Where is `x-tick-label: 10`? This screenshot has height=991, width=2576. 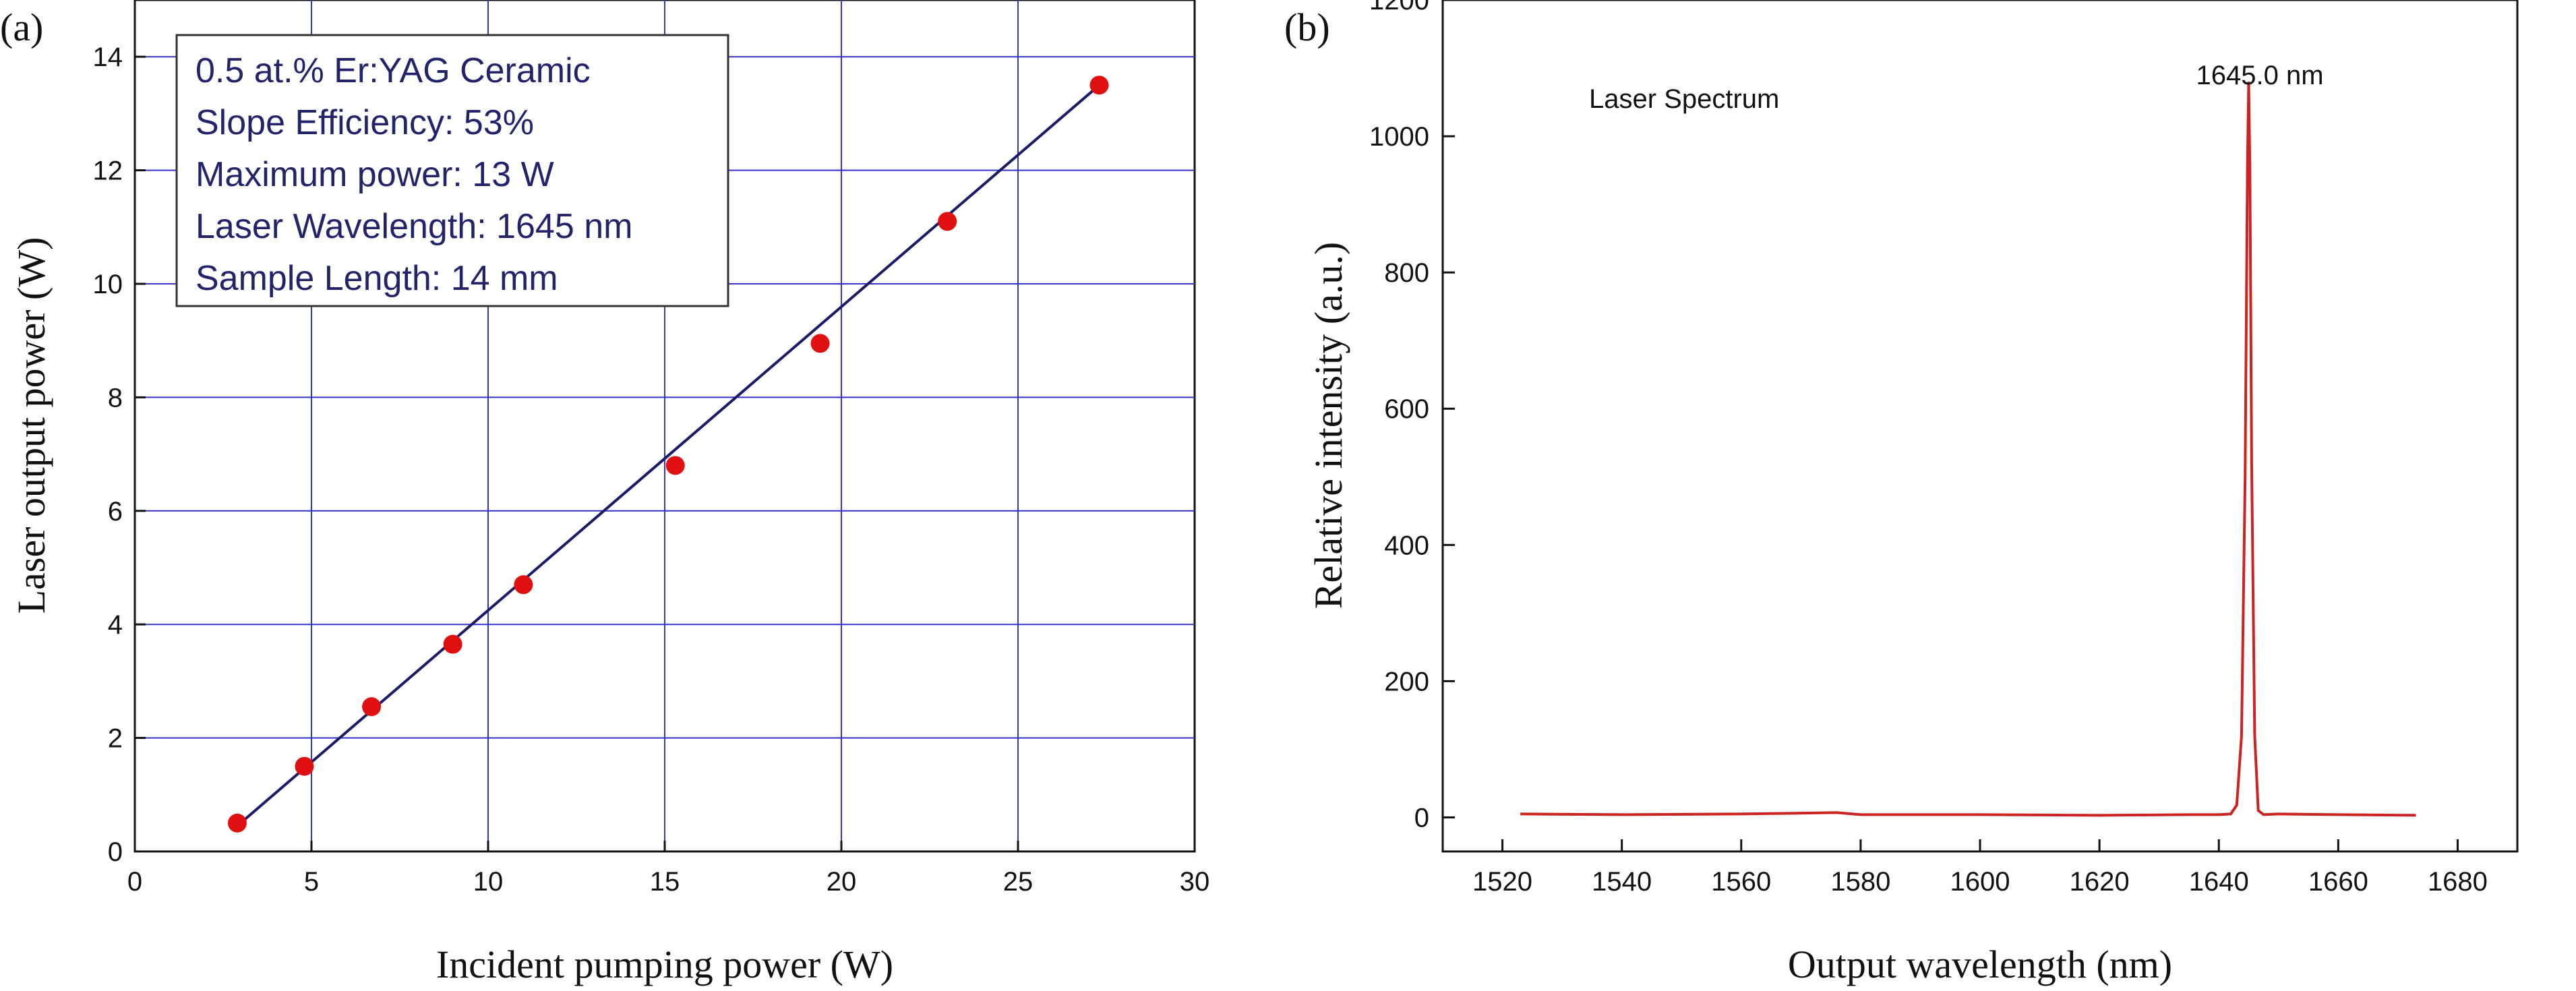
x-tick-label: 10 is located at coordinates (489, 882).